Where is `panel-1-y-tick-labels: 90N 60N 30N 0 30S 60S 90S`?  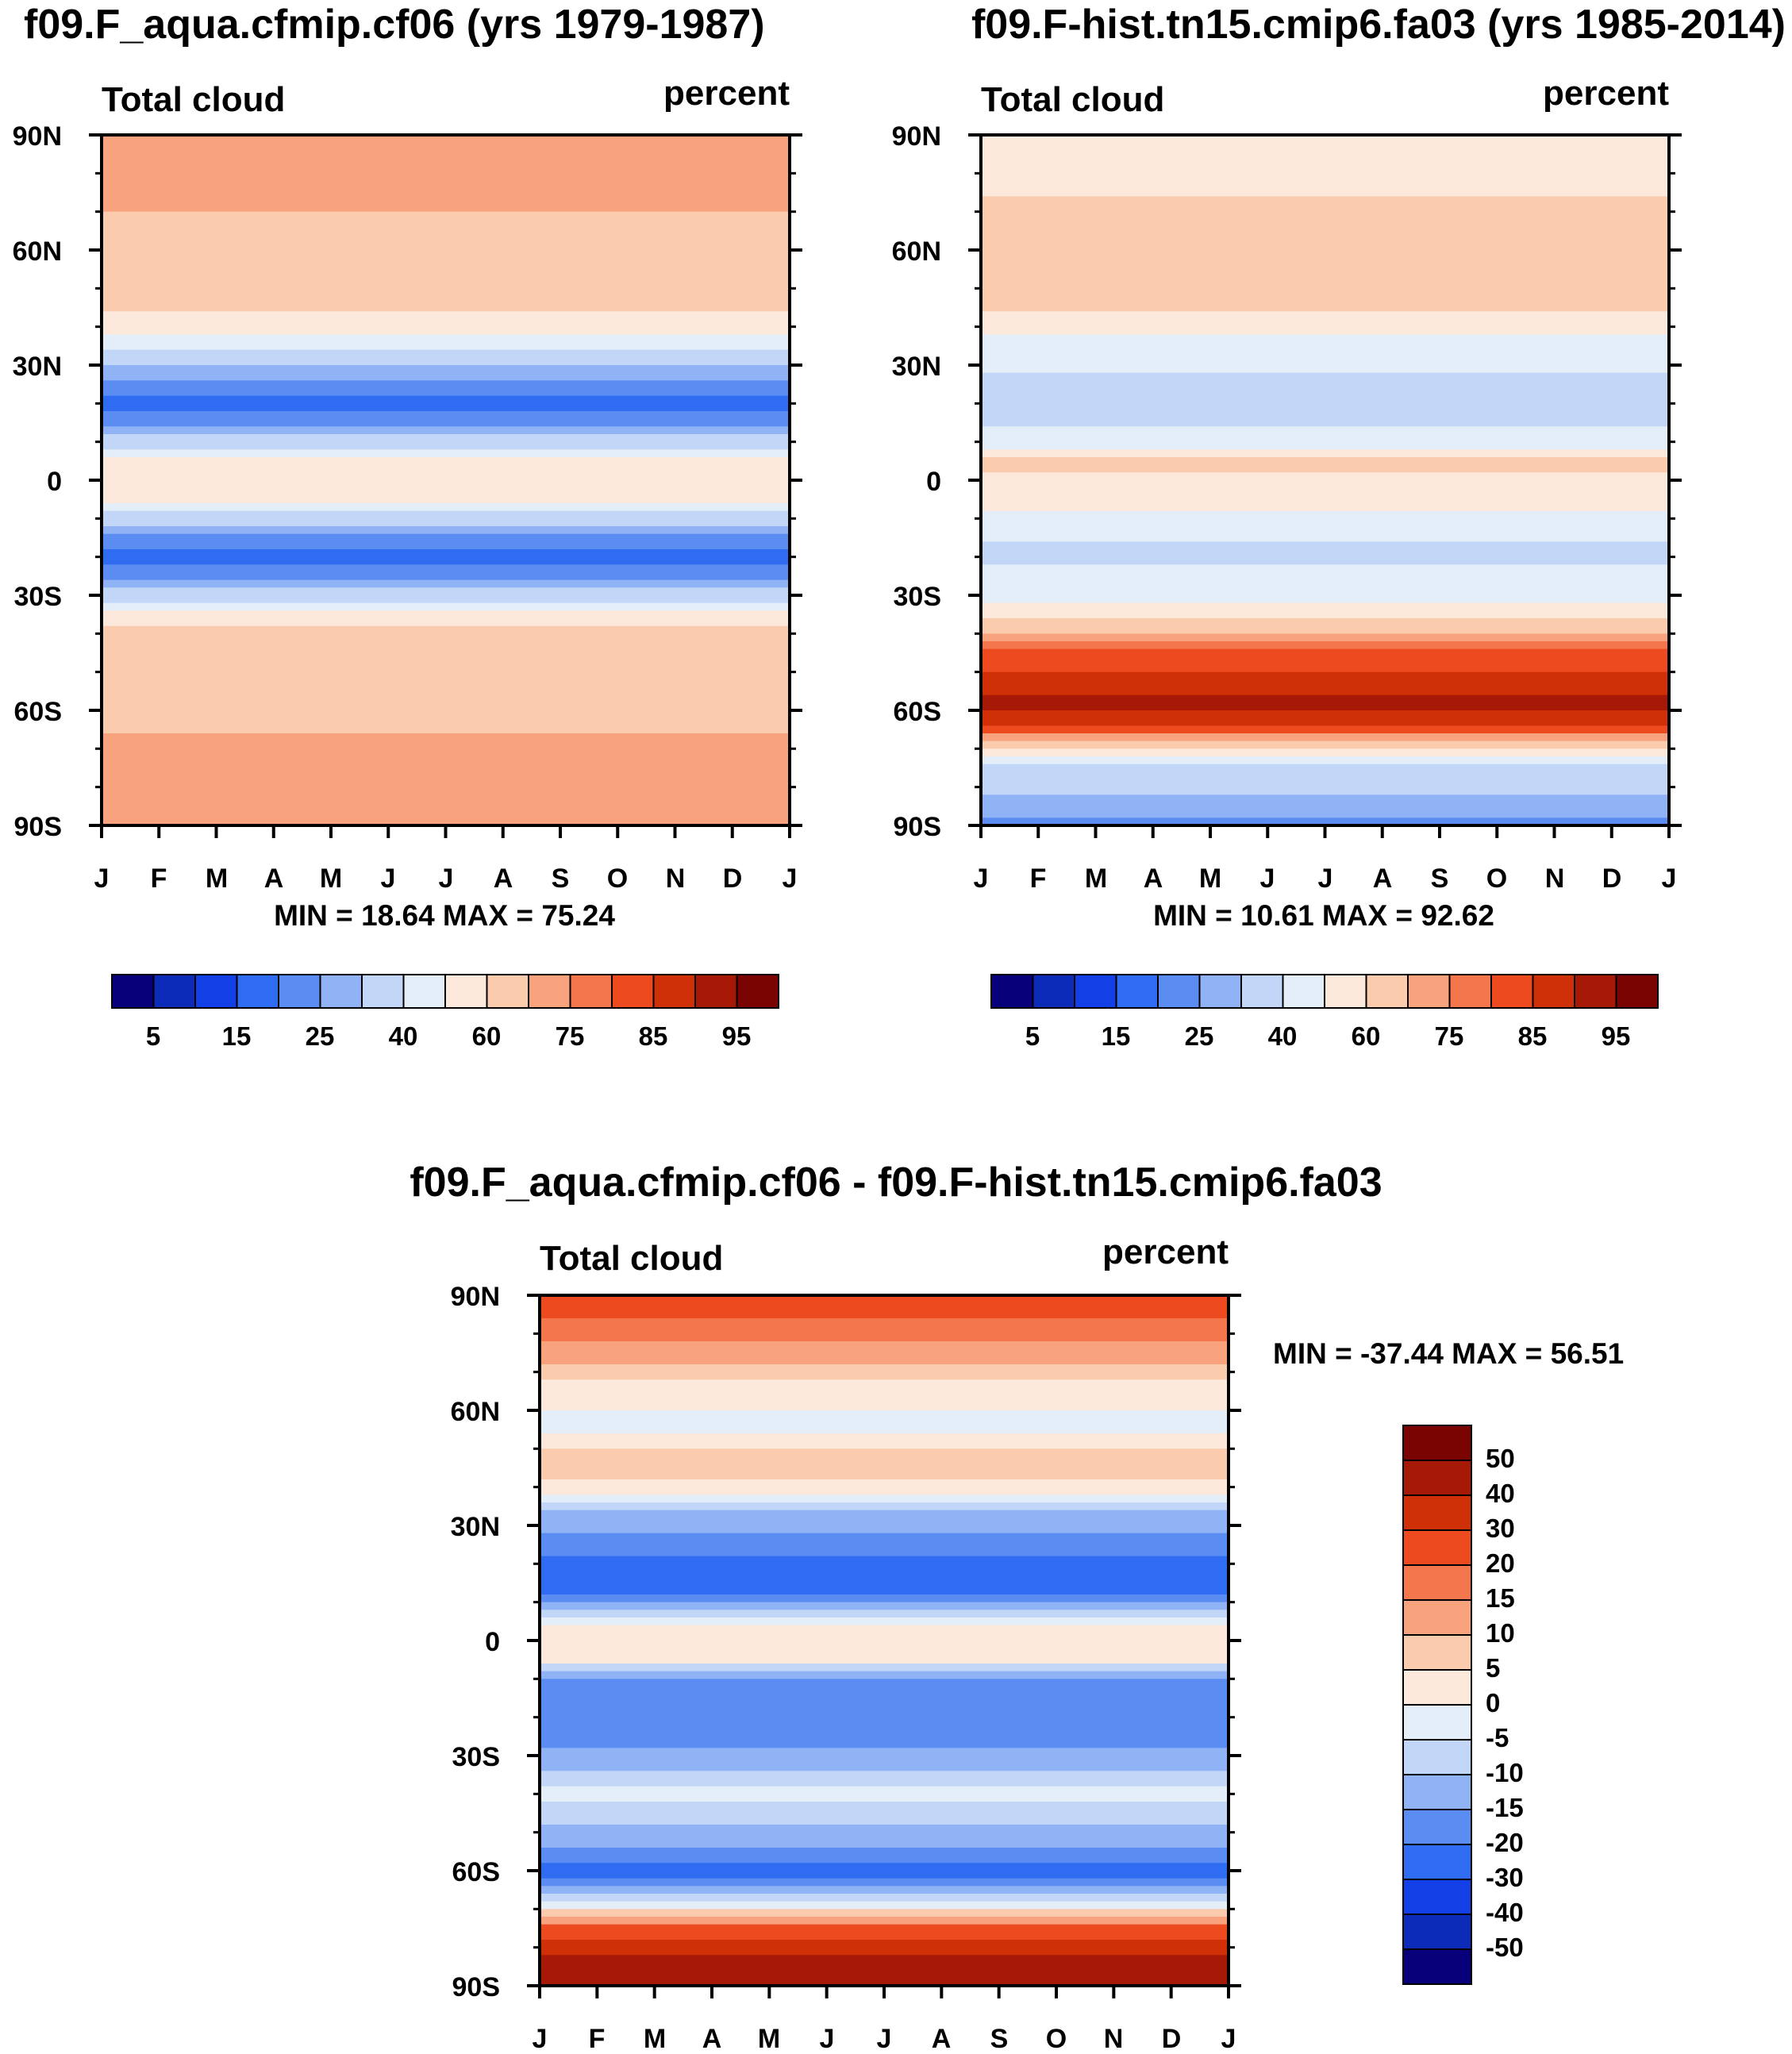
panel-1-y-tick-labels: 90N 60N 30N 0 30S 60S 90S is located at coordinates (37, 481).